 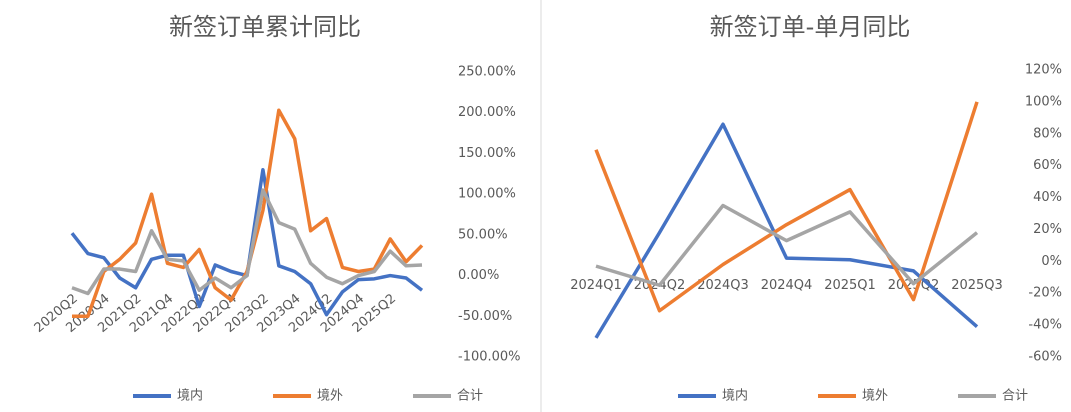 What do you see at coordinates (596, 285) in the screenshot?
I see `x-tick-label: 2024Q1` at bounding box center [596, 285].